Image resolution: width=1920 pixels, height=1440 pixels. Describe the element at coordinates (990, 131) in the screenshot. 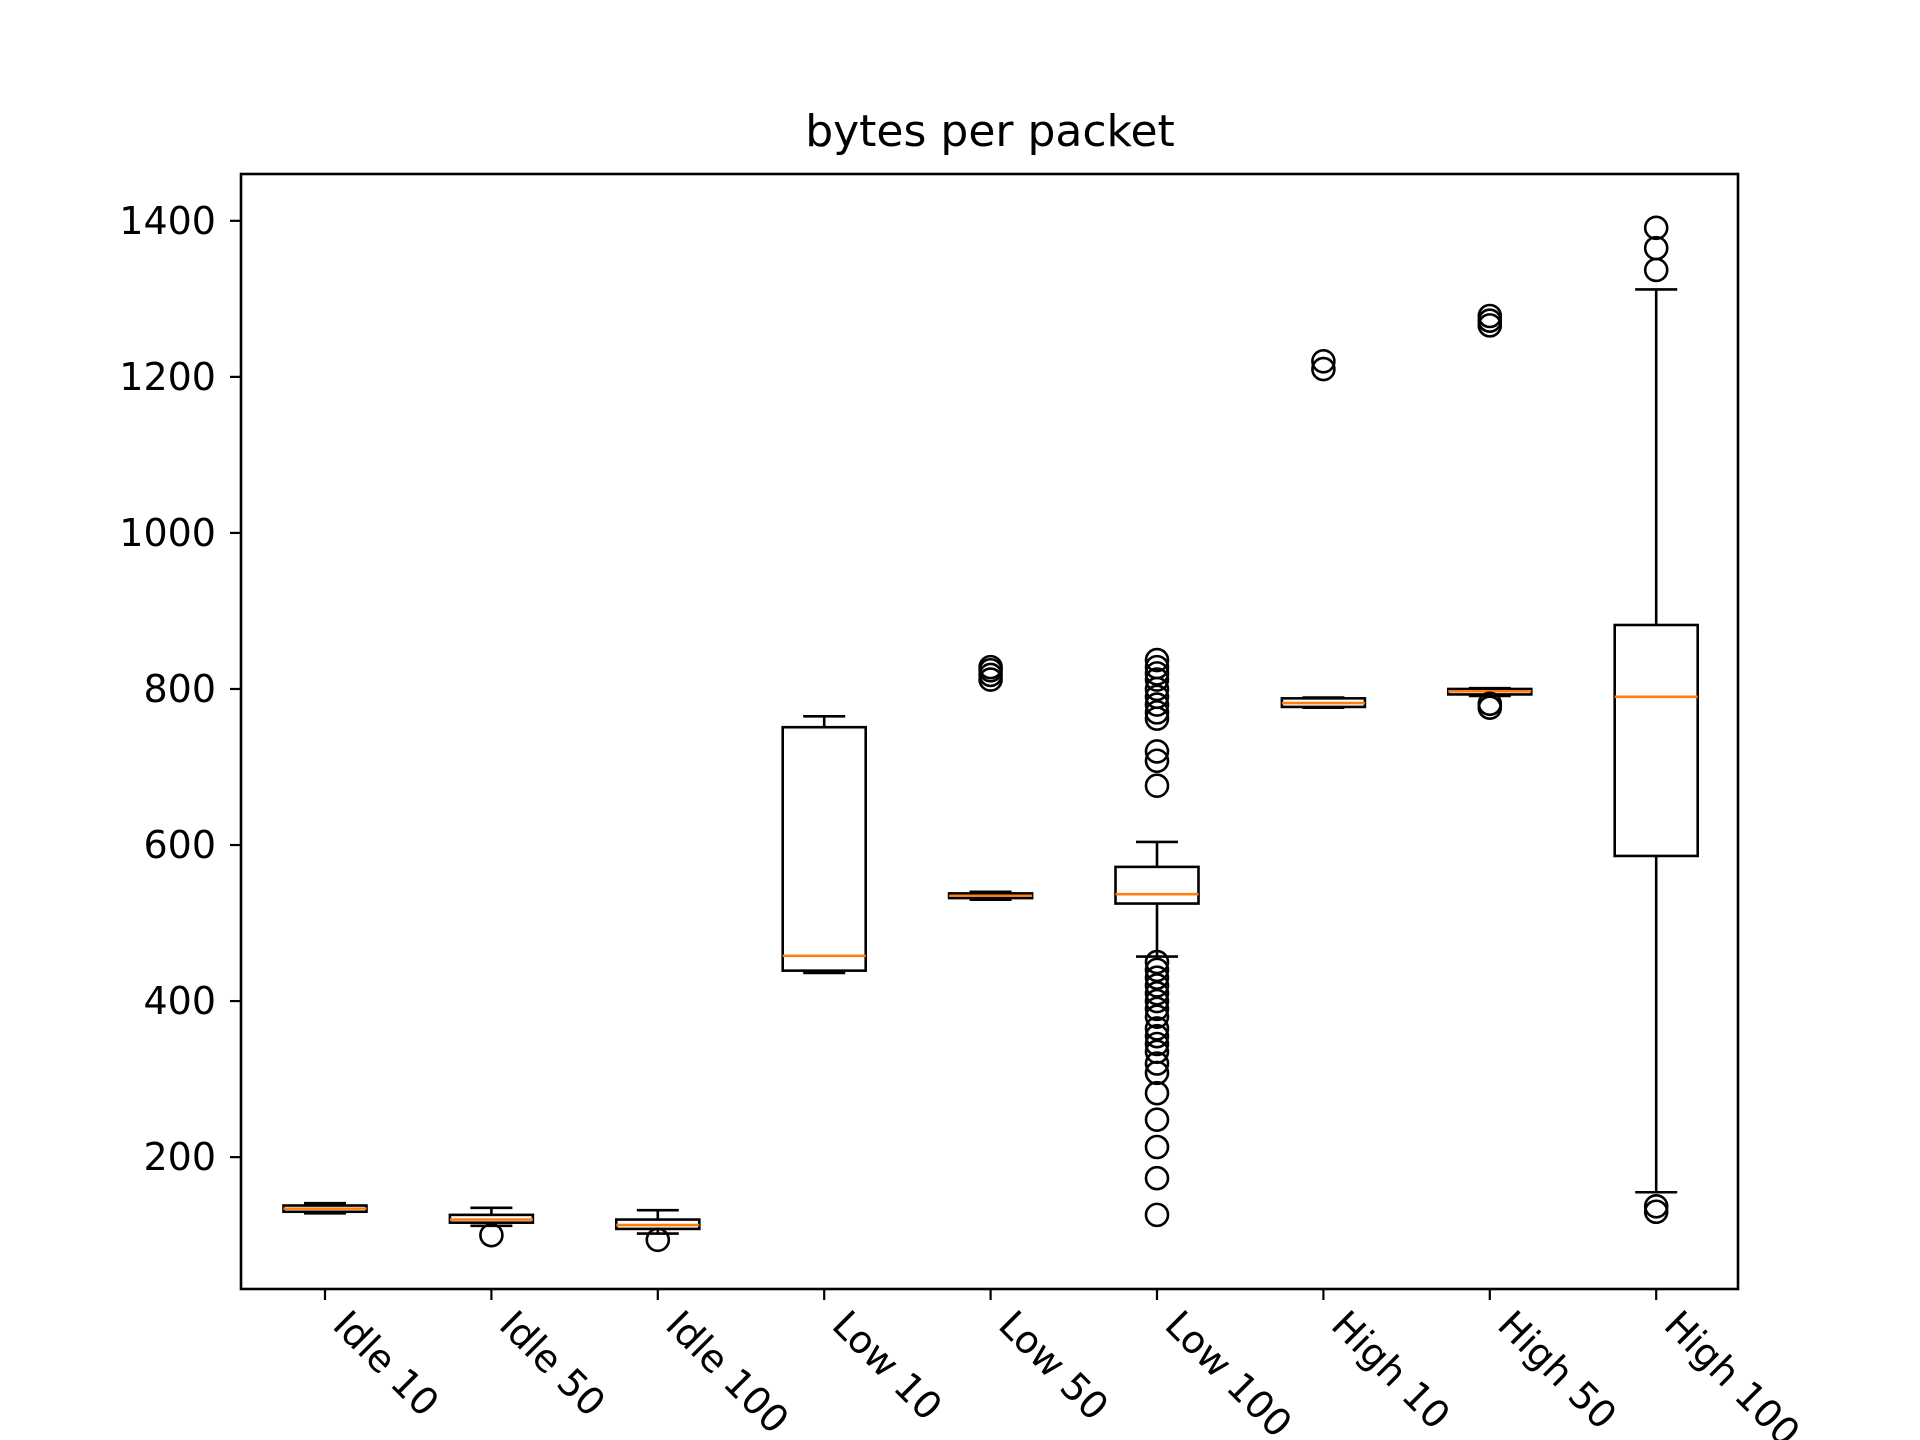

I see `chart-title: bytes per packet` at that location.